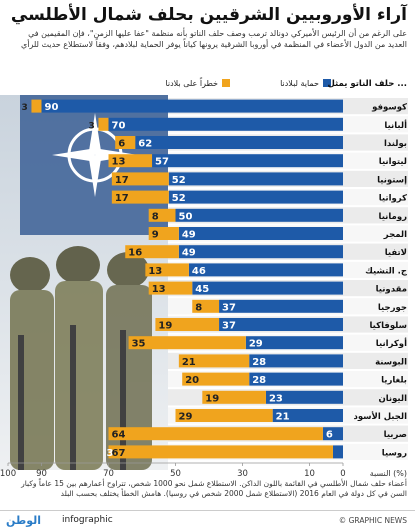 Image resolution: width=415 pixels, height=530 pixels. What do you see at coordinates (380, 416) in the screenshot?
I see `category-label: الجبل الأسود` at bounding box center [380, 416].